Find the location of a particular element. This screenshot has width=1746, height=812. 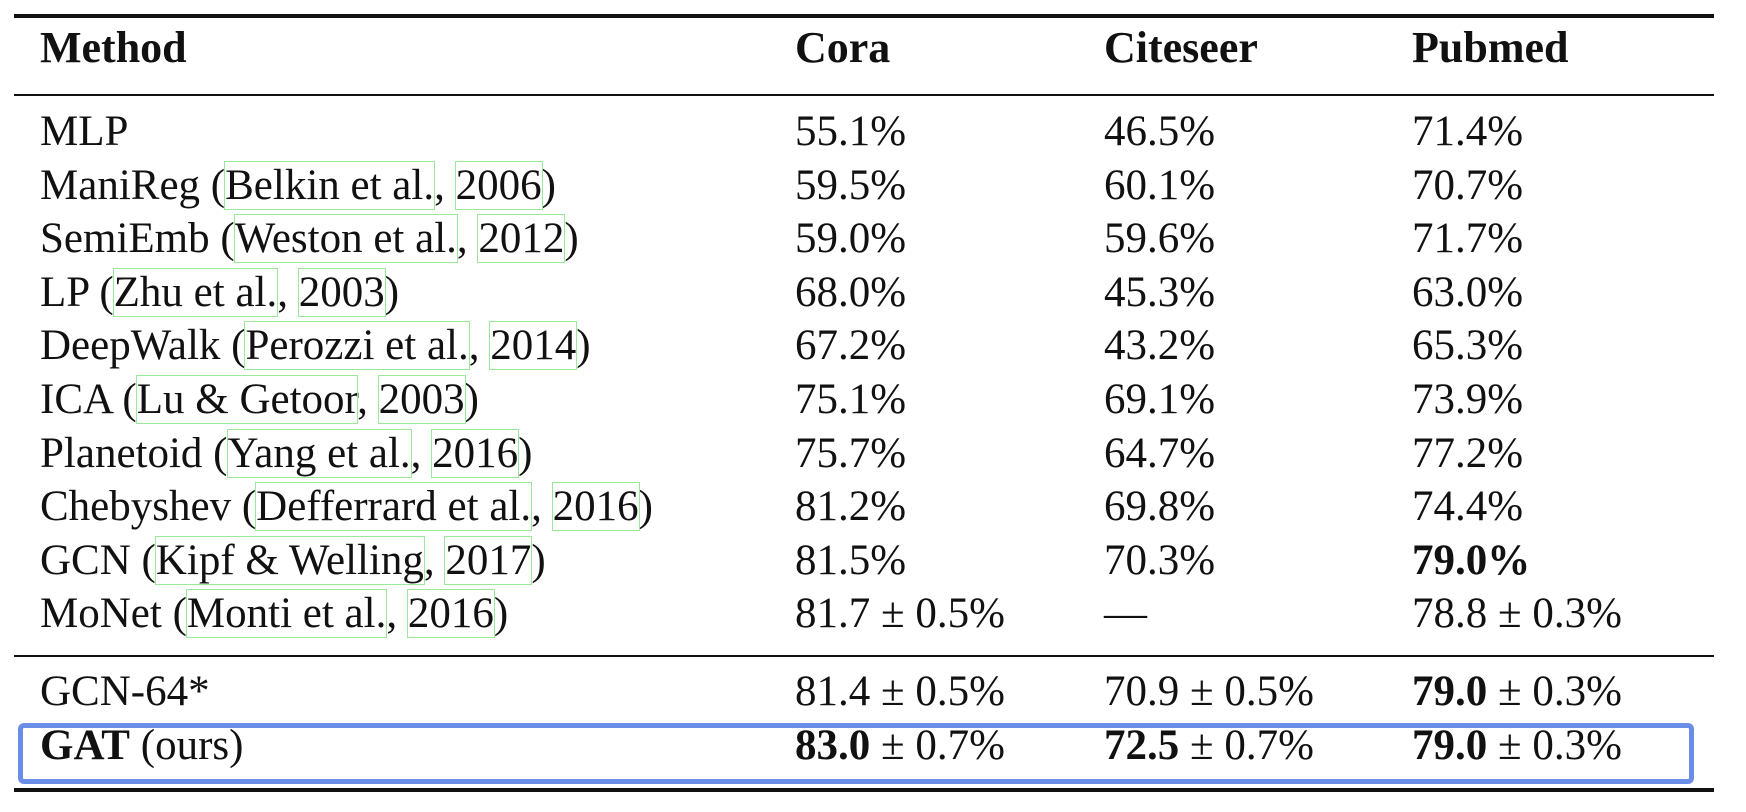

citeseer-value: 59.6% is located at coordinates (1160, 238).